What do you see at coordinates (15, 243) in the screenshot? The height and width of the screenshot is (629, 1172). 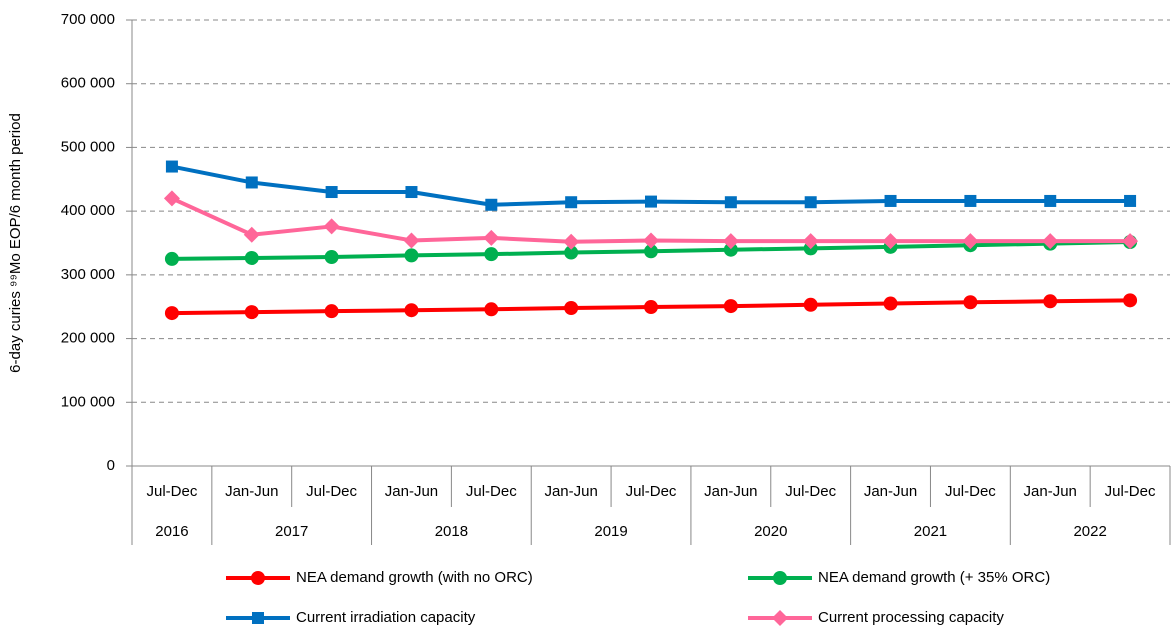 I see `y-axis-label: 6-day curies ⁹⁹Mo EOP/6 month period` at bounding box center [15, 243].